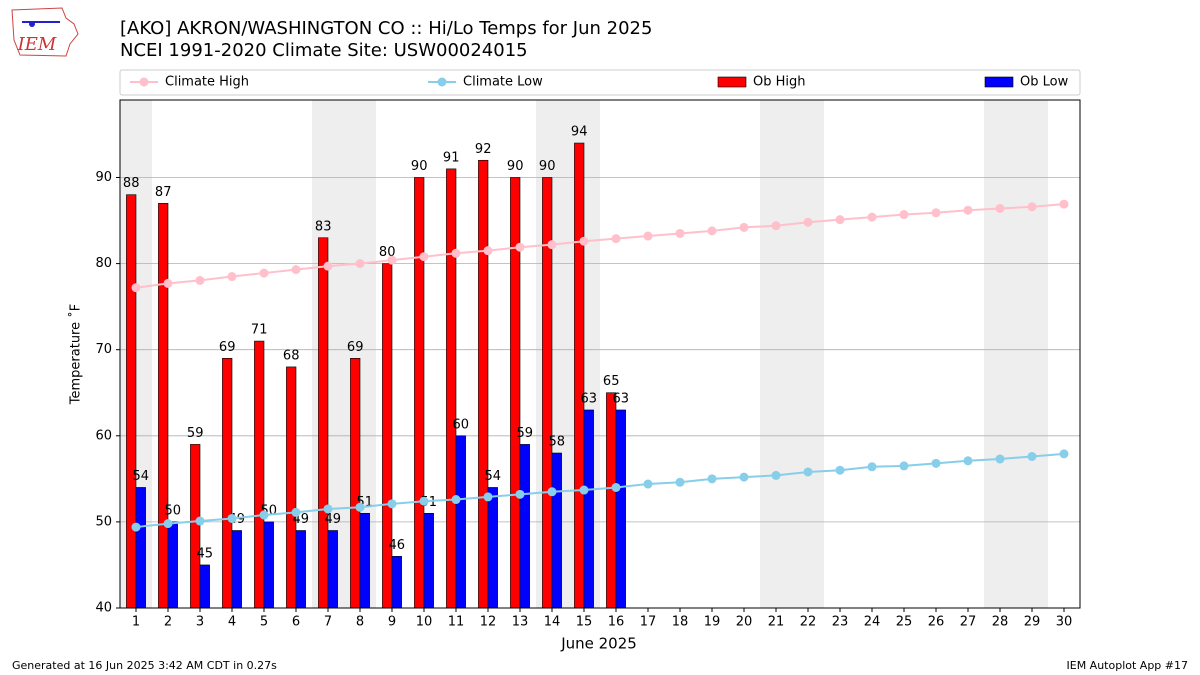 Image resolution: width=1200 pixels, height=675 pixels. What do you see at coordinates (584, 622) in the screenshot?
I see `x-tick-label: 15` at bounding box center [584, 622].